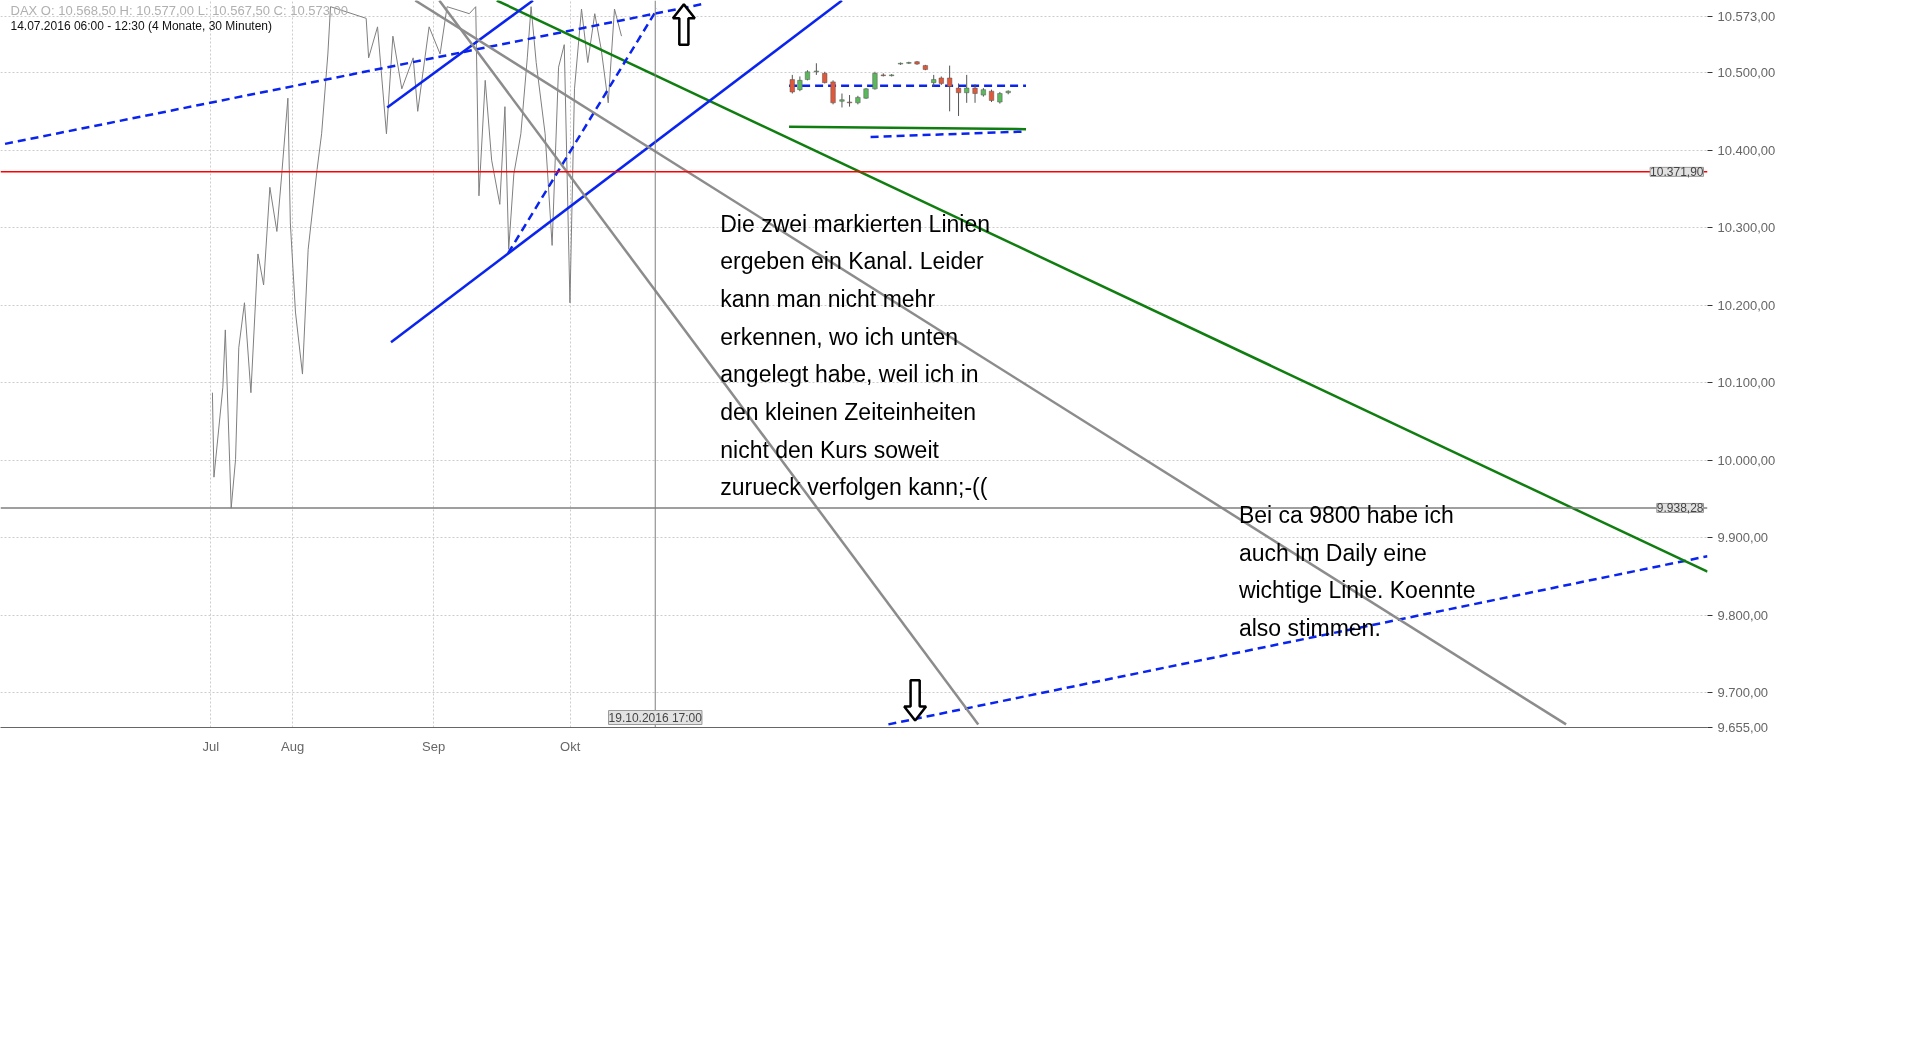 The height and width of the screenshot is (1040, 1920). What do you see at coordinates (1680, 508) in the screenshot?
I see `ref-line-label: 9.938,28` at bounding box center [1680, 508].